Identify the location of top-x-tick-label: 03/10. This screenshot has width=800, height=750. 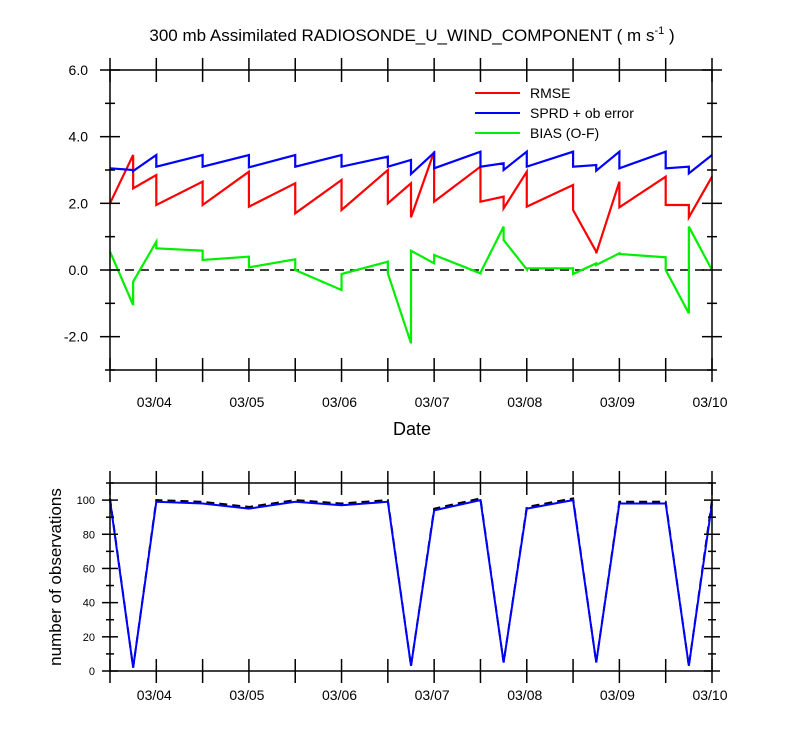
(709, 402).